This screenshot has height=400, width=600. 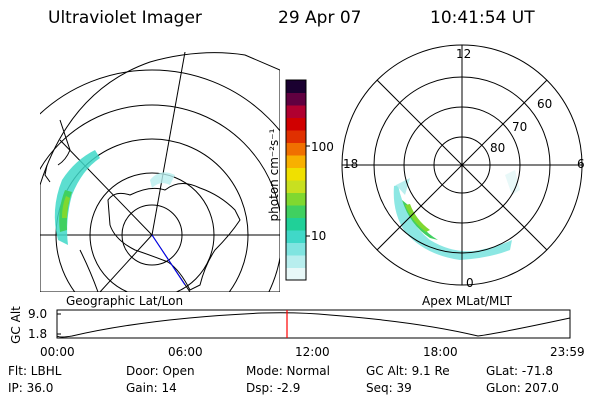 I want to click on timeline-xtick-0600: 06:00, so click(x=185, y=352).